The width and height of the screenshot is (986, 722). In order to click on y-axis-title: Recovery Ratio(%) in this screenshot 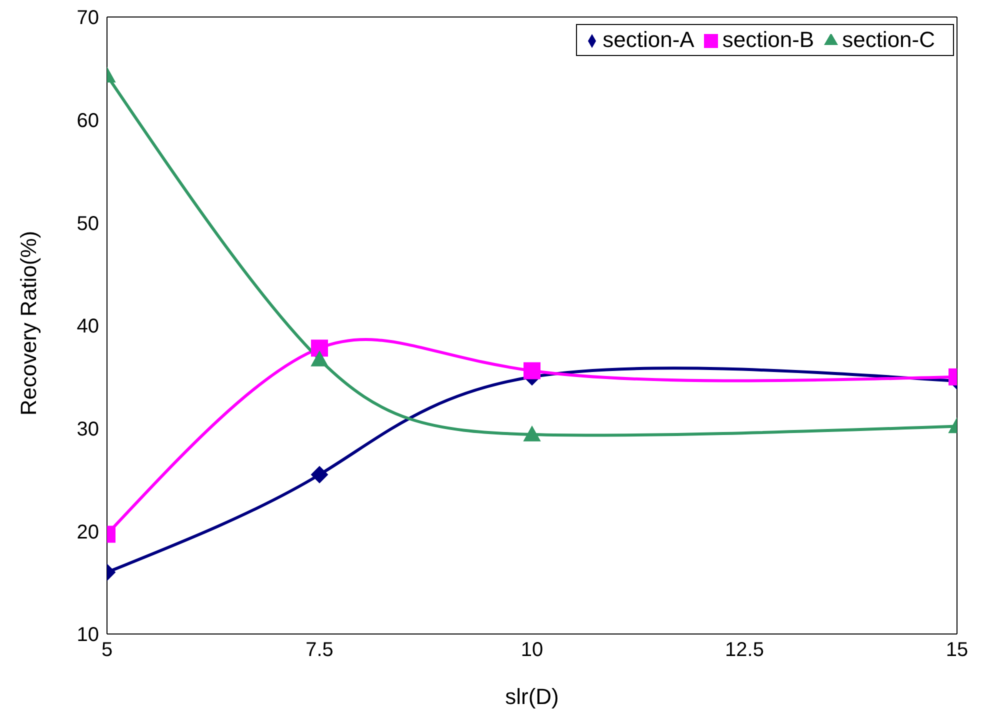, I will do `click(28, 323)`.